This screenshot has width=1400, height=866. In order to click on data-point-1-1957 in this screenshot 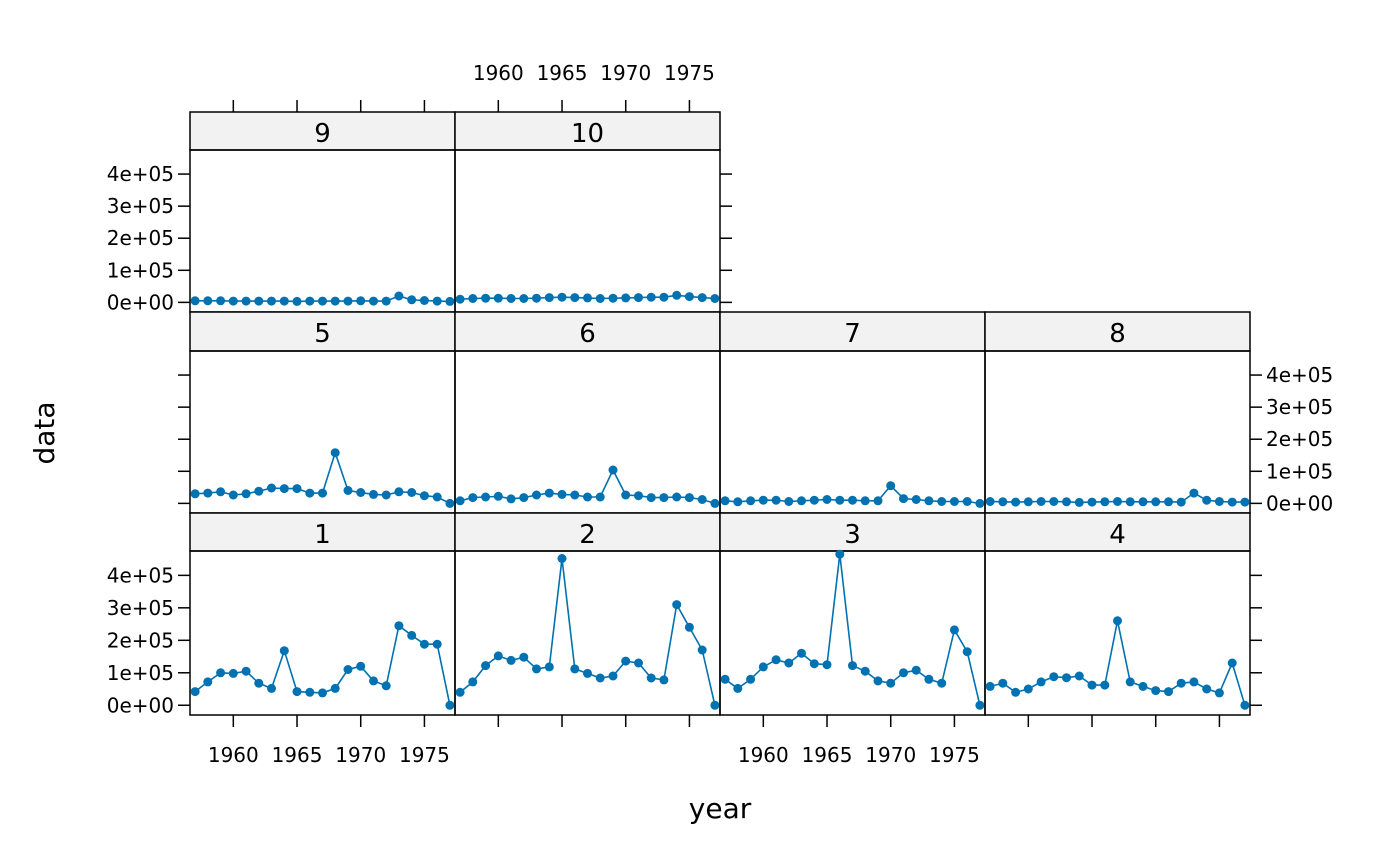, I will do `click(195, 692)`.